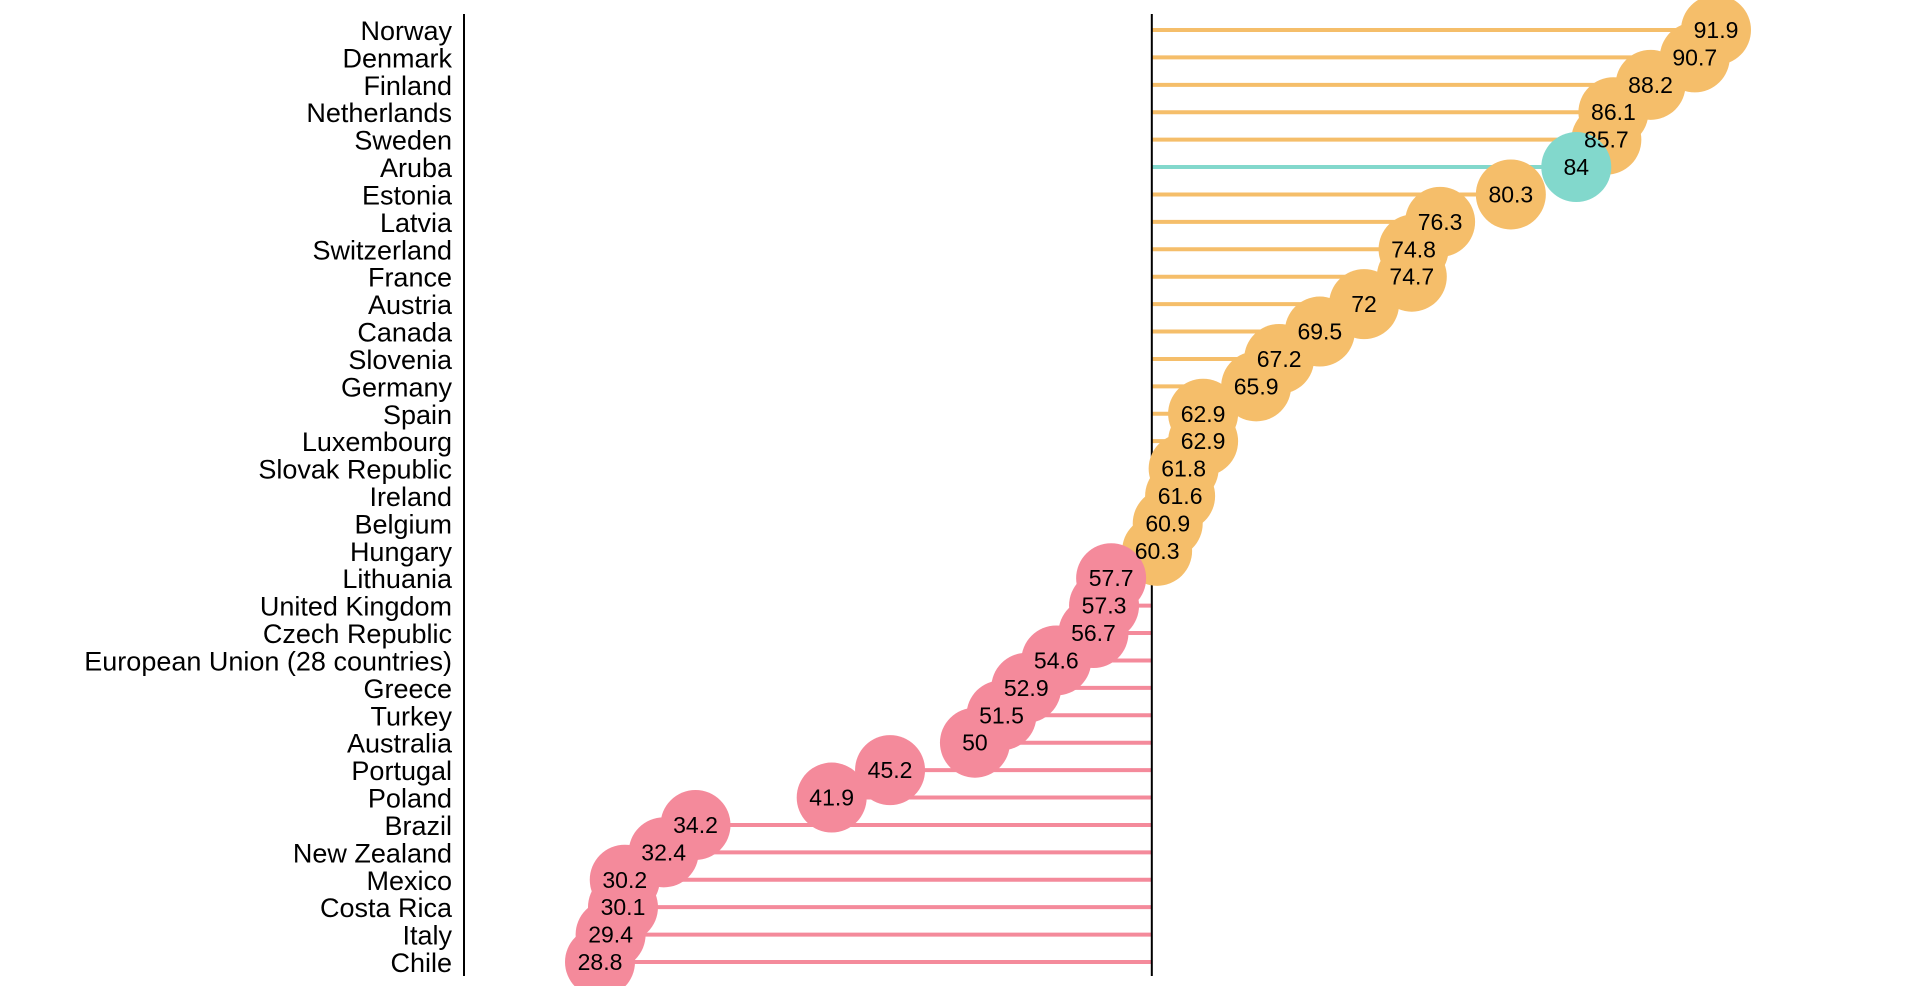  Describe the element at coordinates (1183, 469) in the screenshot. I see `value-label: 61.8` at that location.